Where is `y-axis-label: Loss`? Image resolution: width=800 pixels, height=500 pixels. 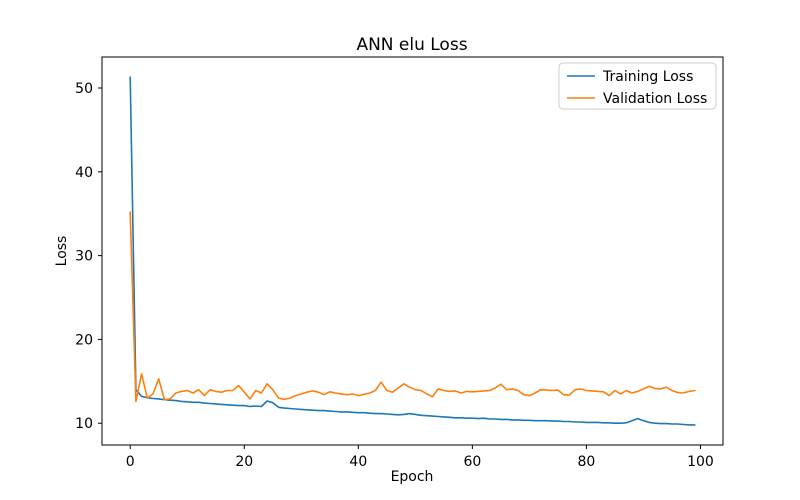 y-axis-label: Loss is located at coordinates (62, 251).